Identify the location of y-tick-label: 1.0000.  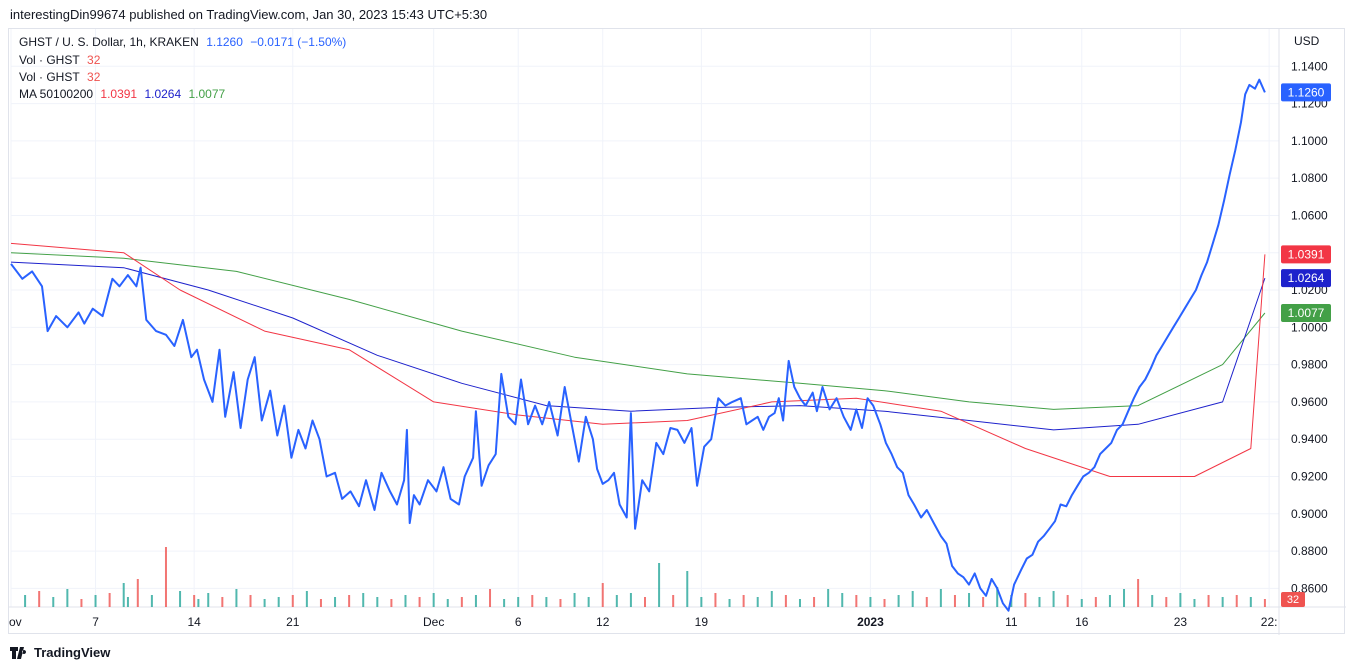
(1309, 327).